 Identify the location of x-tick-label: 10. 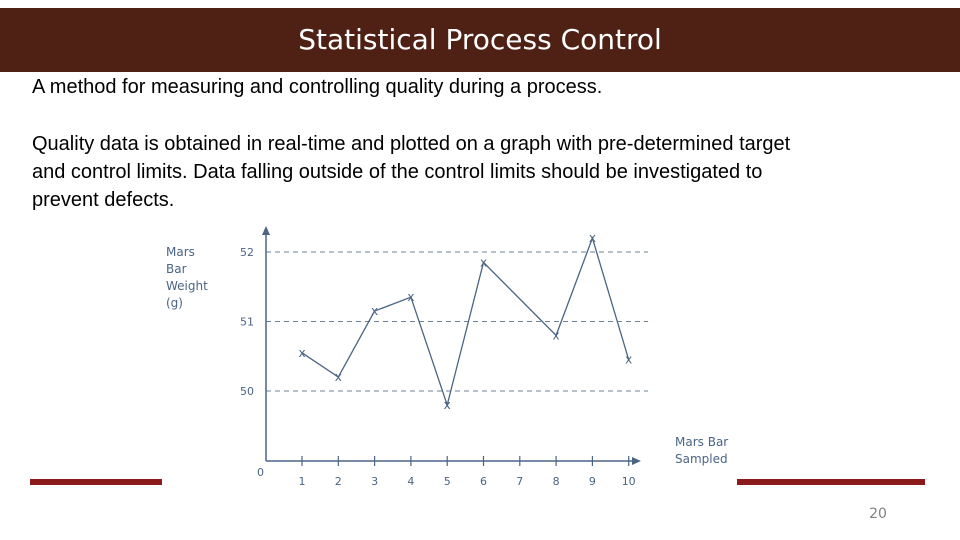
(629, 481).